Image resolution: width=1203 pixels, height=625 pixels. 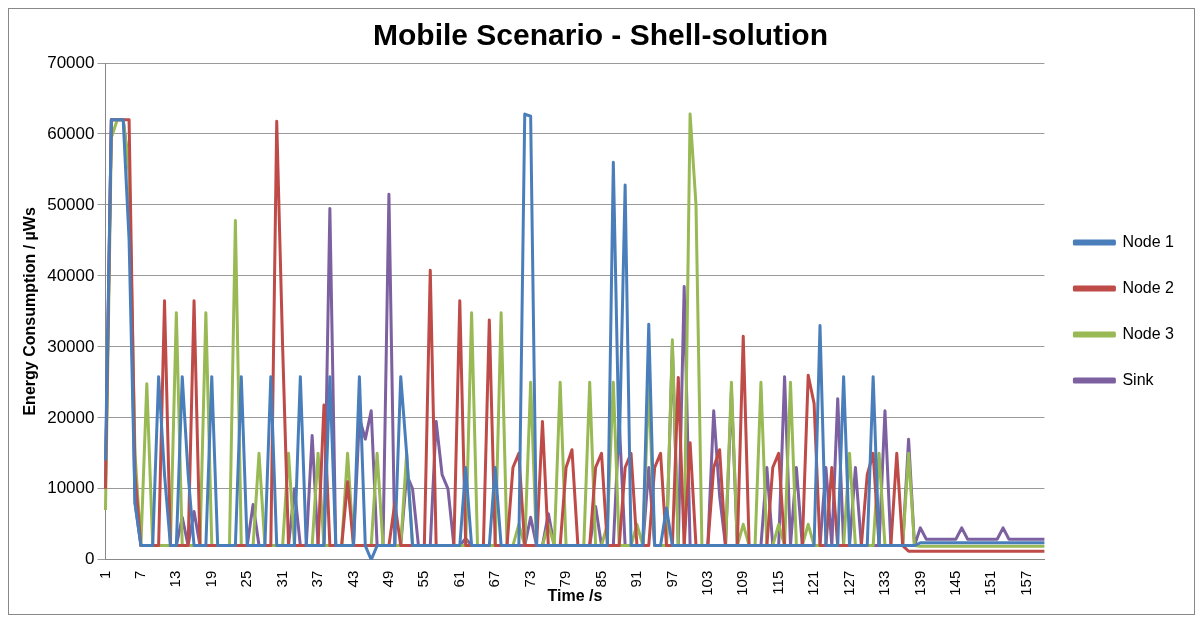 I want to click on legend-label: Node 1, so click(x=1148, y=241).